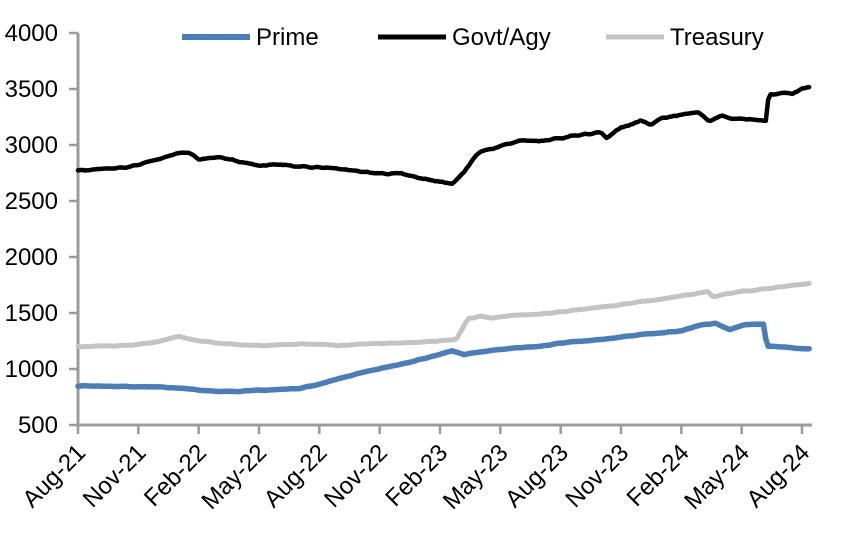 The width and height of the screenshot is (852, 538). Describe the element at coordinates (31, 89) in the screenshot. I see `y-tick-label: 3500` at that location.